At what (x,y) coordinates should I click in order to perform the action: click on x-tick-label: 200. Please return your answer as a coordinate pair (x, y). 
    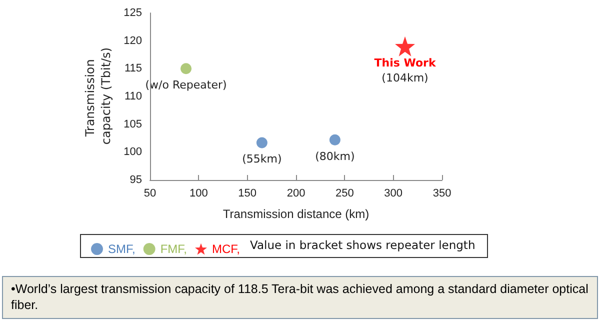
    Looking at the image, I should click on (296, 194).